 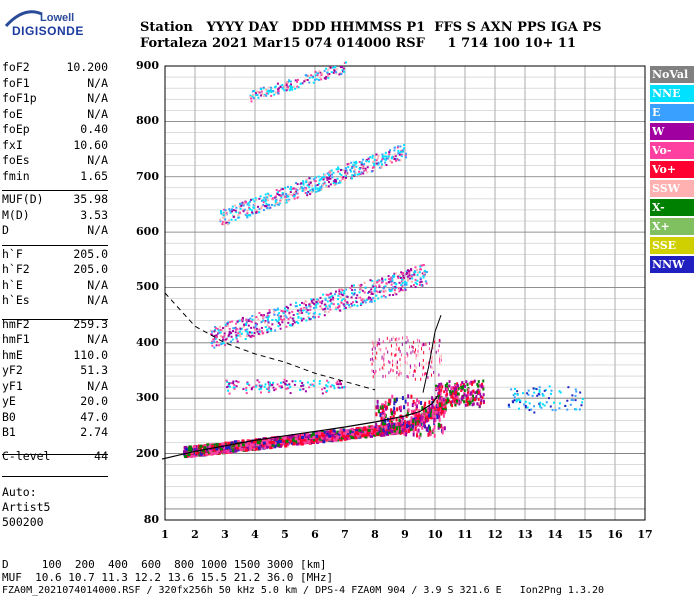 What do you see at coordinates (16, 82) in the screenshot?
I see `param-name: foF1` at bounding box center [16, 82].